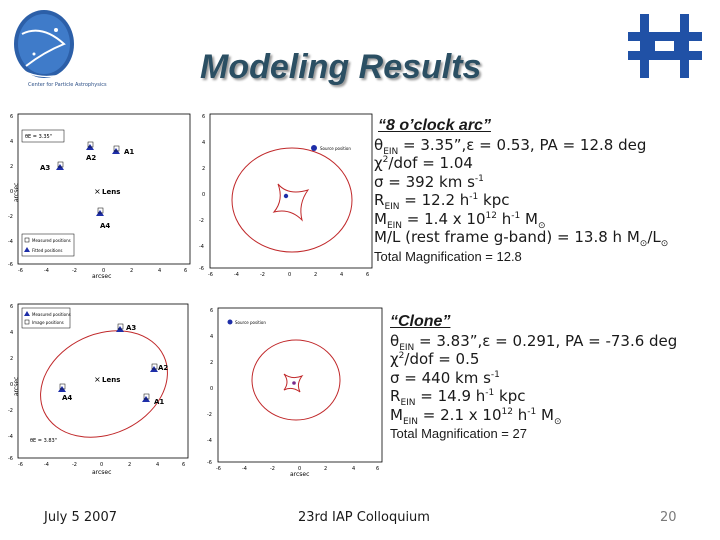  What do you see at coordinates (668, 517) in the screenshot?
I see `page-number: 20` at bounding box center [668, 517].